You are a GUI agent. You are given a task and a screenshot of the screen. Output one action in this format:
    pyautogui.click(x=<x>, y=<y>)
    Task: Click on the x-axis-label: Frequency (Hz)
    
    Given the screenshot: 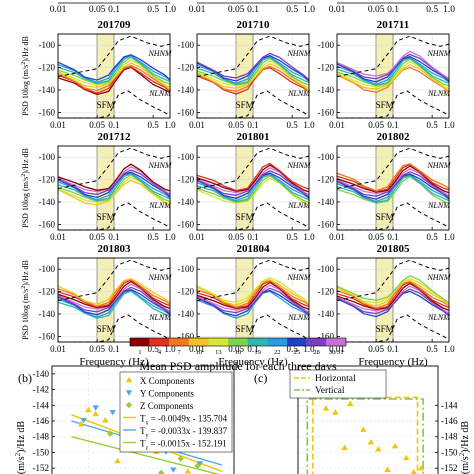 What is the action you would take?
    pyautogui.click(x=253, y=362)
    